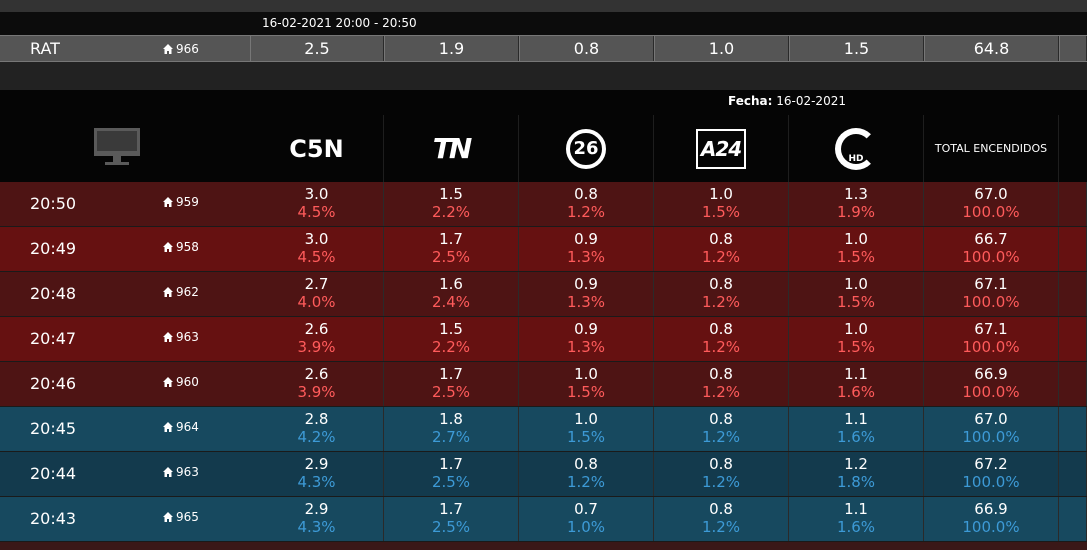  What do you see at coordinates (316, 527) in the screenshot?
I see `share: 4.3%` at bounding box center [316, 527].